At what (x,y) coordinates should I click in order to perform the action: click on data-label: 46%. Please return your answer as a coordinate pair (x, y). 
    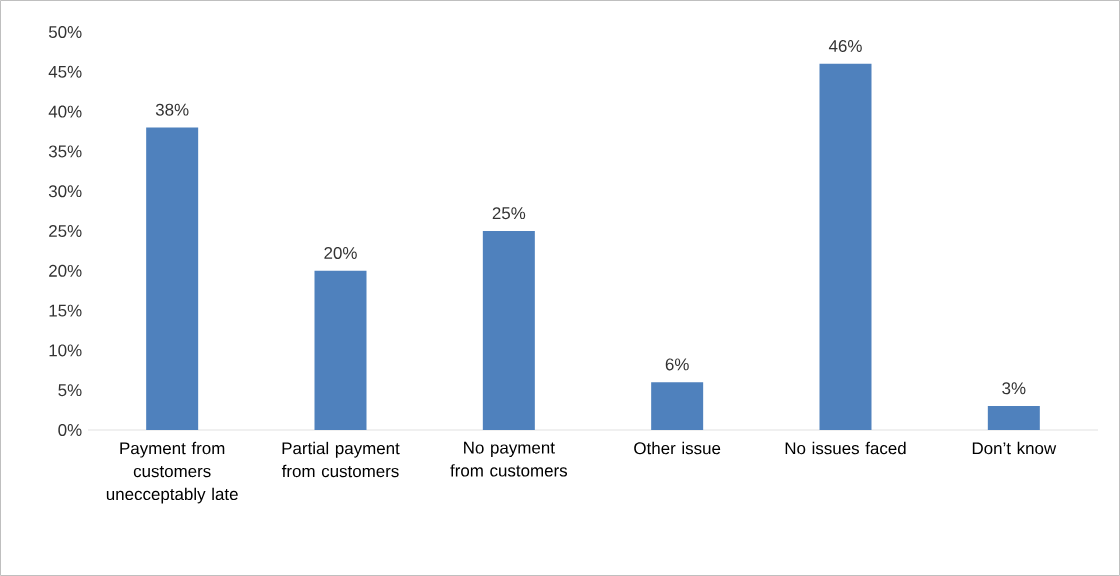
    Looking at the image, I should click on (845, 46).